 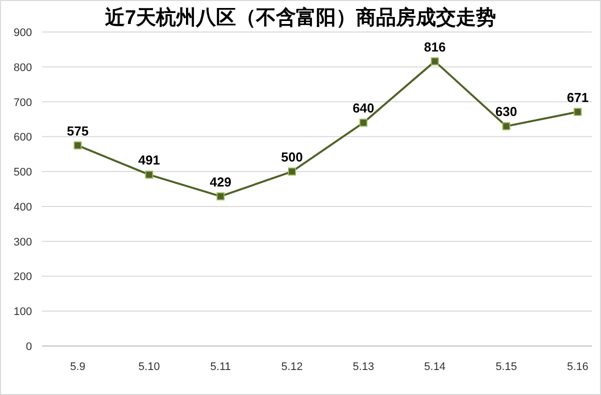 I want to click on data-label: 500, so click(x=292, y=157).